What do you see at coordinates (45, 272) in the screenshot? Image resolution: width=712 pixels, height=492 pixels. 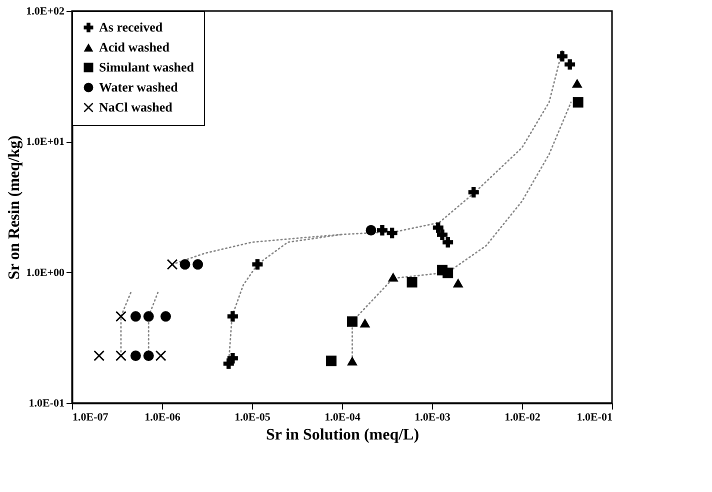 I see `y-tick-label: 1.0E+00` at bounding box center [45, 272].